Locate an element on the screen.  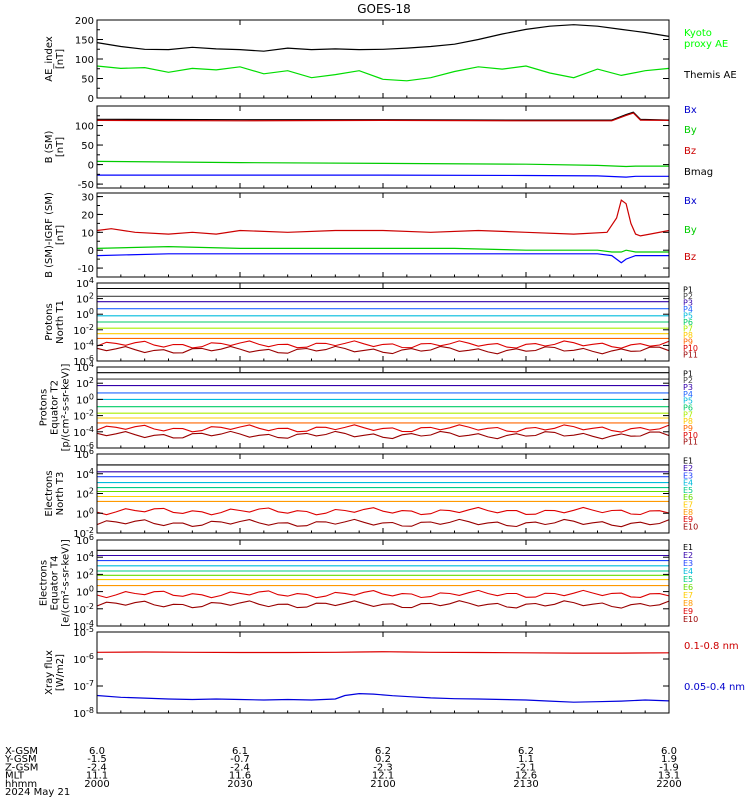
y-axis-label: [e/(cm²-s-sr-keV)] is located at coordinates (66, 583).